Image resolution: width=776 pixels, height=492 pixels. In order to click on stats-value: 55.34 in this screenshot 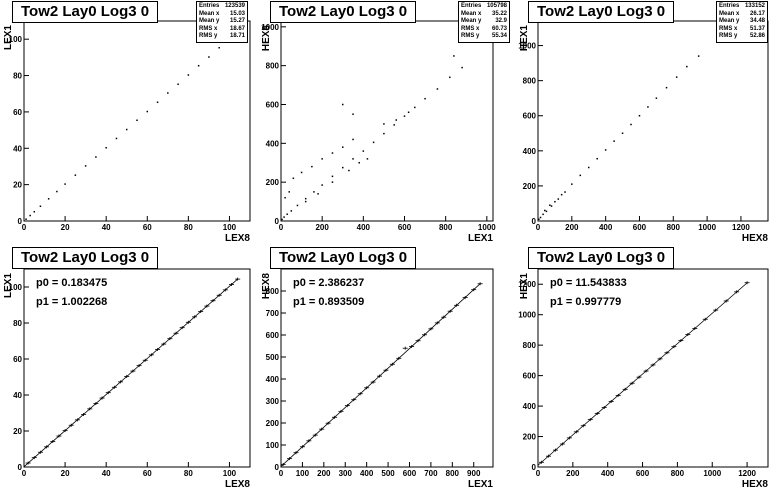, I will do `click(499, 36)`.